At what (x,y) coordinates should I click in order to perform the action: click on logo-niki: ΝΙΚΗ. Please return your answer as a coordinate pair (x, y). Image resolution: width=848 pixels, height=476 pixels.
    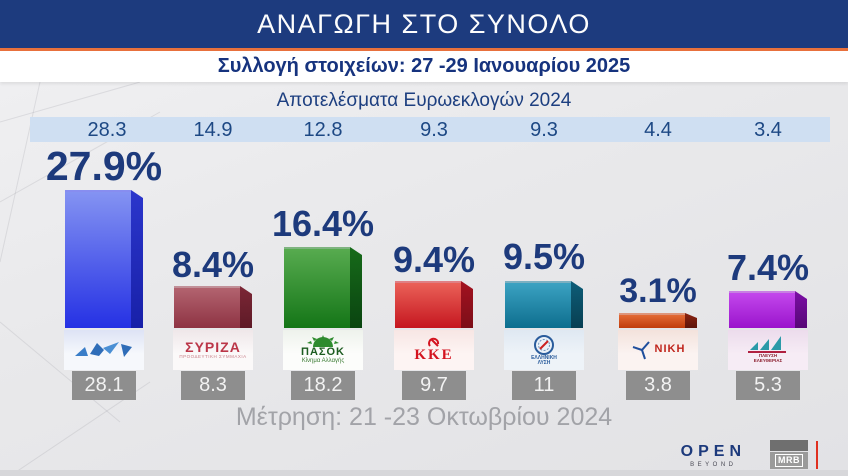
    Looking at the image, I should click on (658, 350).